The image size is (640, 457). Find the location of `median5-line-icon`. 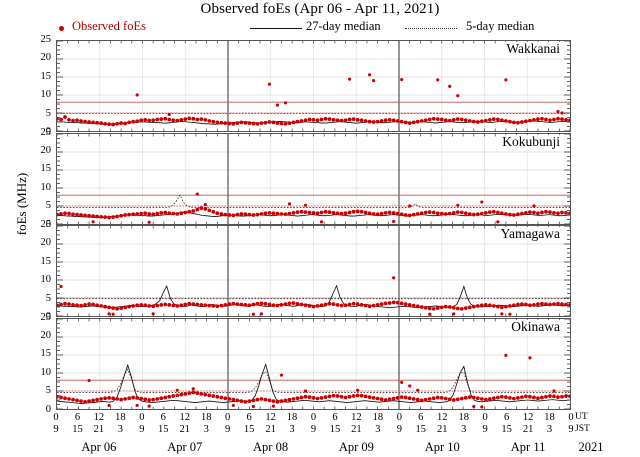

median5-line-icon is located at coordinates (431, 28).